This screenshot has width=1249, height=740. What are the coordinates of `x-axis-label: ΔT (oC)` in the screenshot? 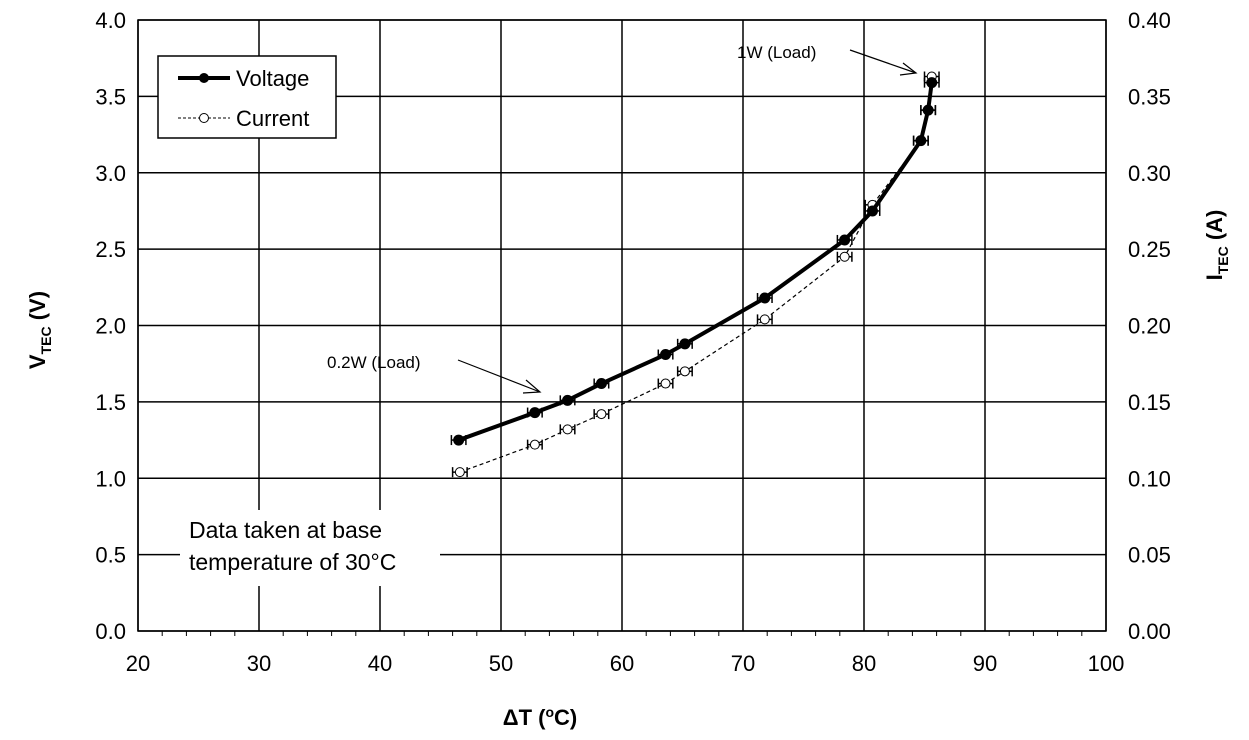 It's located at (540, 717).